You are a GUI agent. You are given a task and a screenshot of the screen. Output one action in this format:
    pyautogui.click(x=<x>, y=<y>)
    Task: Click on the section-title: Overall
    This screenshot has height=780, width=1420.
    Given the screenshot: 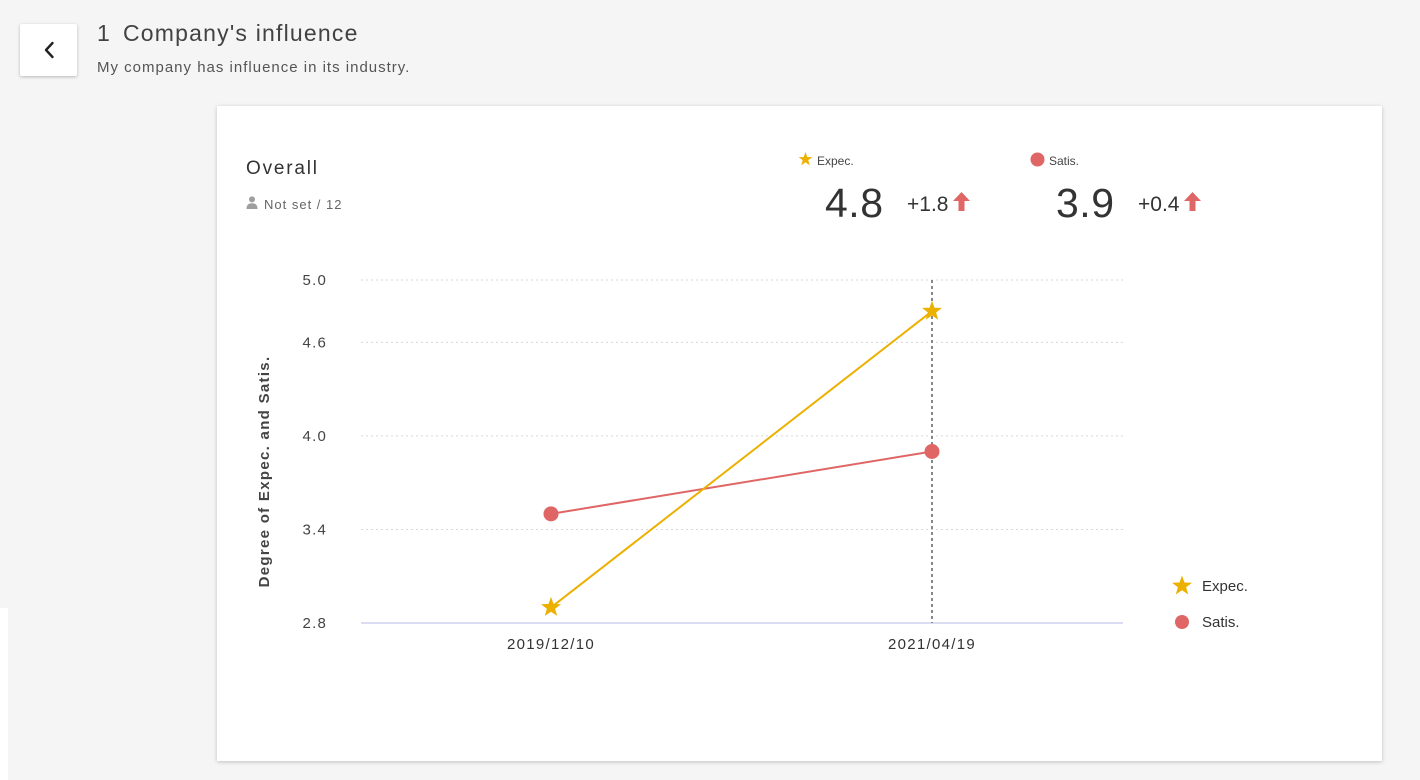 What is the action you would take?
    pyautogui.click(x=282, y=168)
    